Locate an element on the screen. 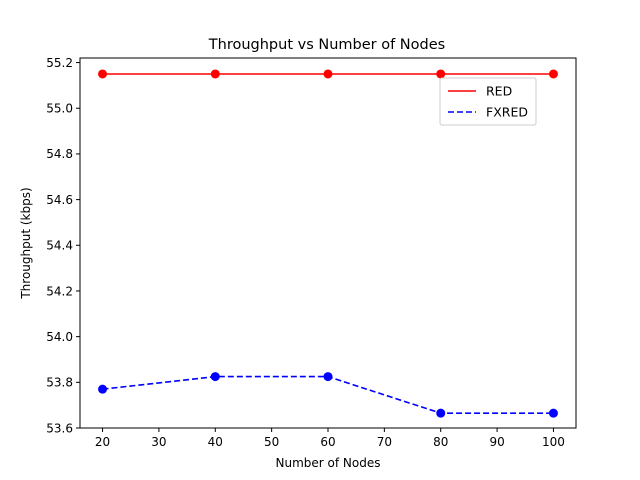 This screenshot has width=640, height=480. x-tick-label: 60 is located at coordinates (327, 442).